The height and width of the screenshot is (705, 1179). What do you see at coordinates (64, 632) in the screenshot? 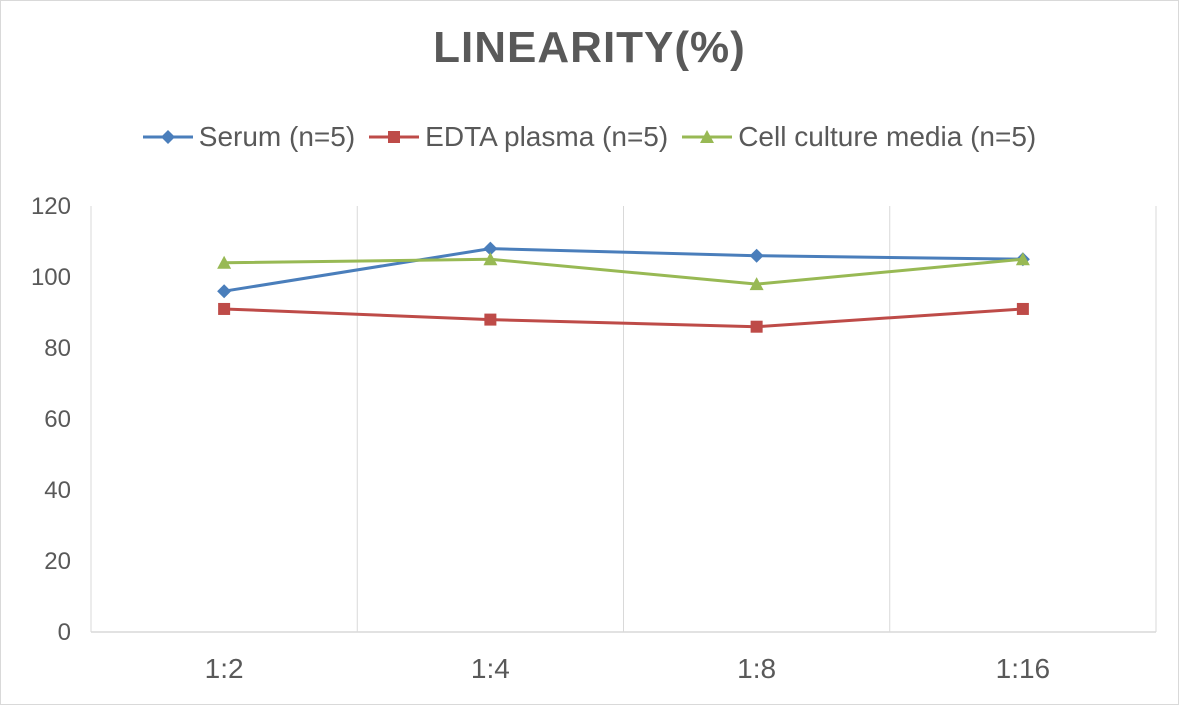
I see `y-tick-label: 0` at bounding box center [64, 632].